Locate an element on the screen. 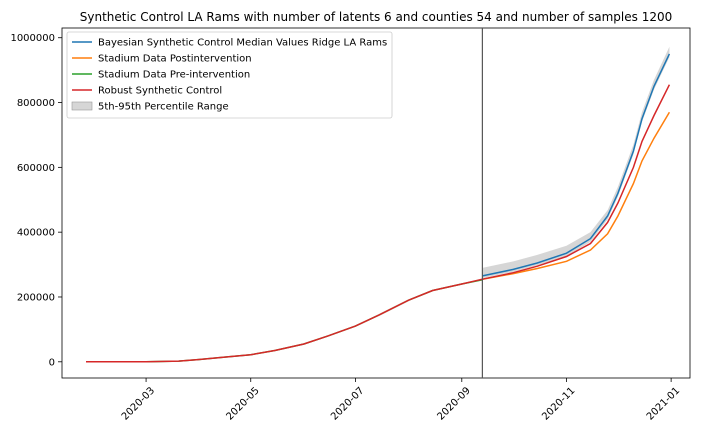  legend-label: 5th-95th Percentile Range is located at coordinates (163, 107).